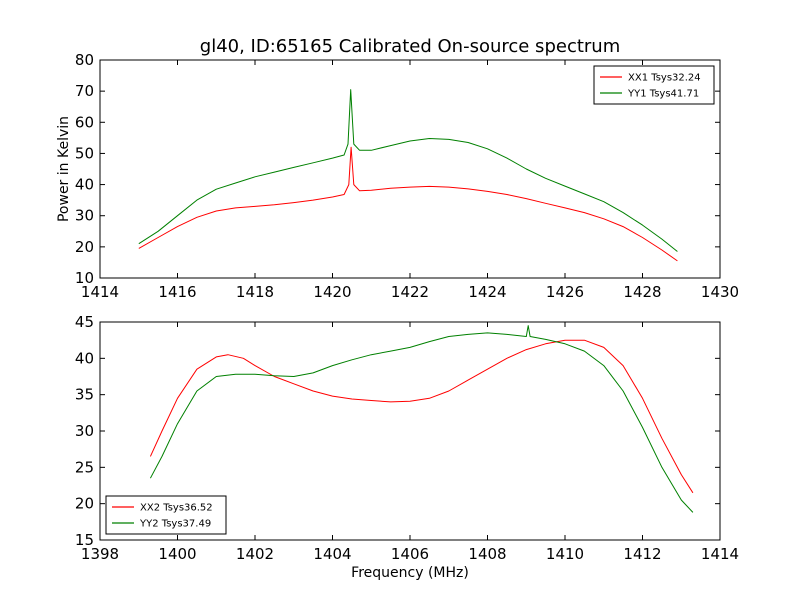 This screenshot has height=600, width=800. What do you see at coordinates (255, 554) in the screenshot?
I see `x-tick-label: 1402` at bounding box center [255, 554].